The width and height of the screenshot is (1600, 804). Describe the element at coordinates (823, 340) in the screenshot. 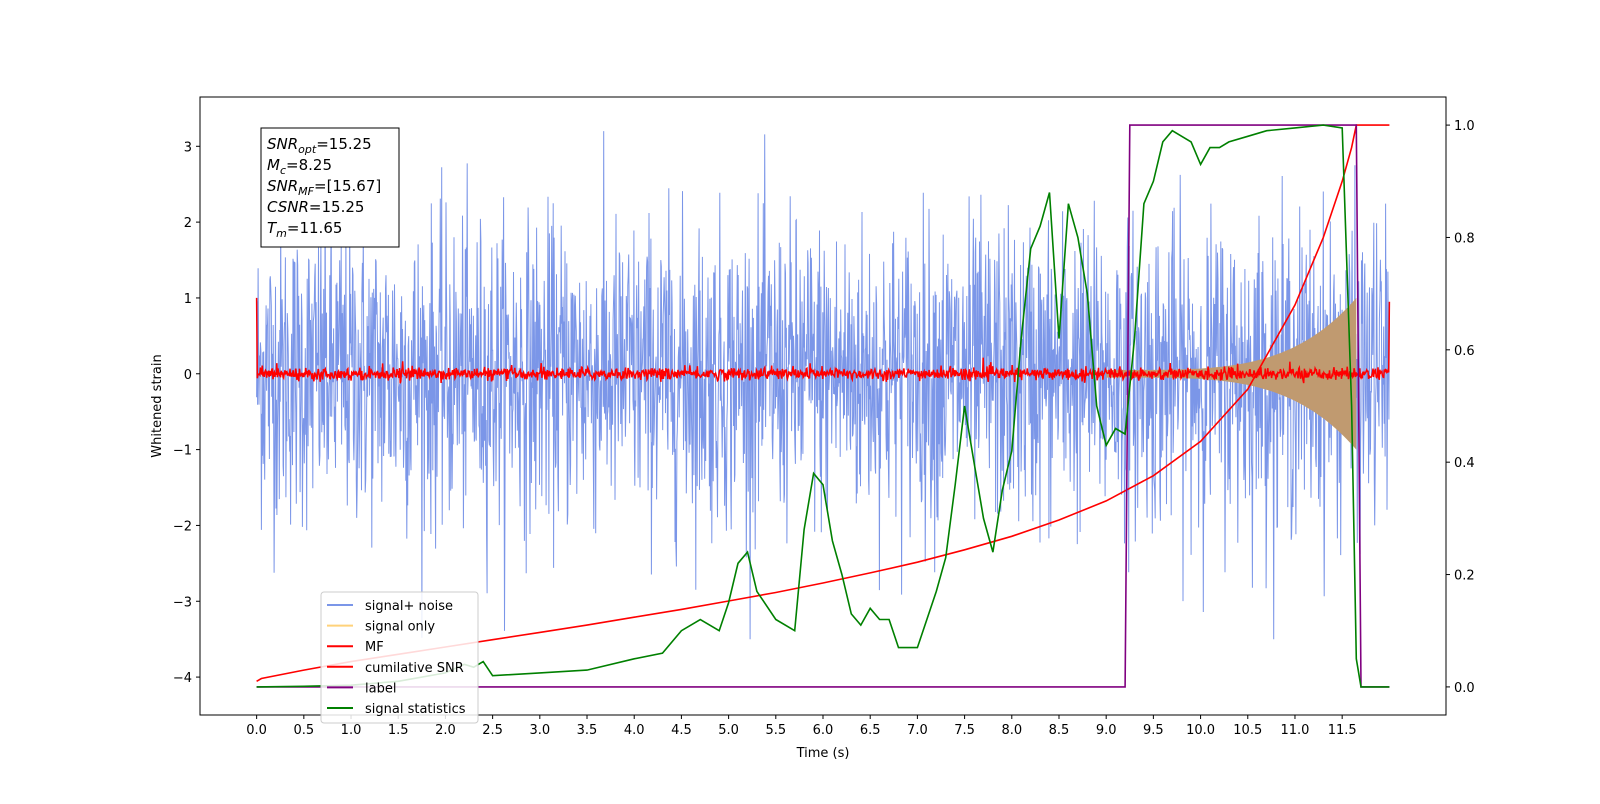

I see `series-mf` at that location.